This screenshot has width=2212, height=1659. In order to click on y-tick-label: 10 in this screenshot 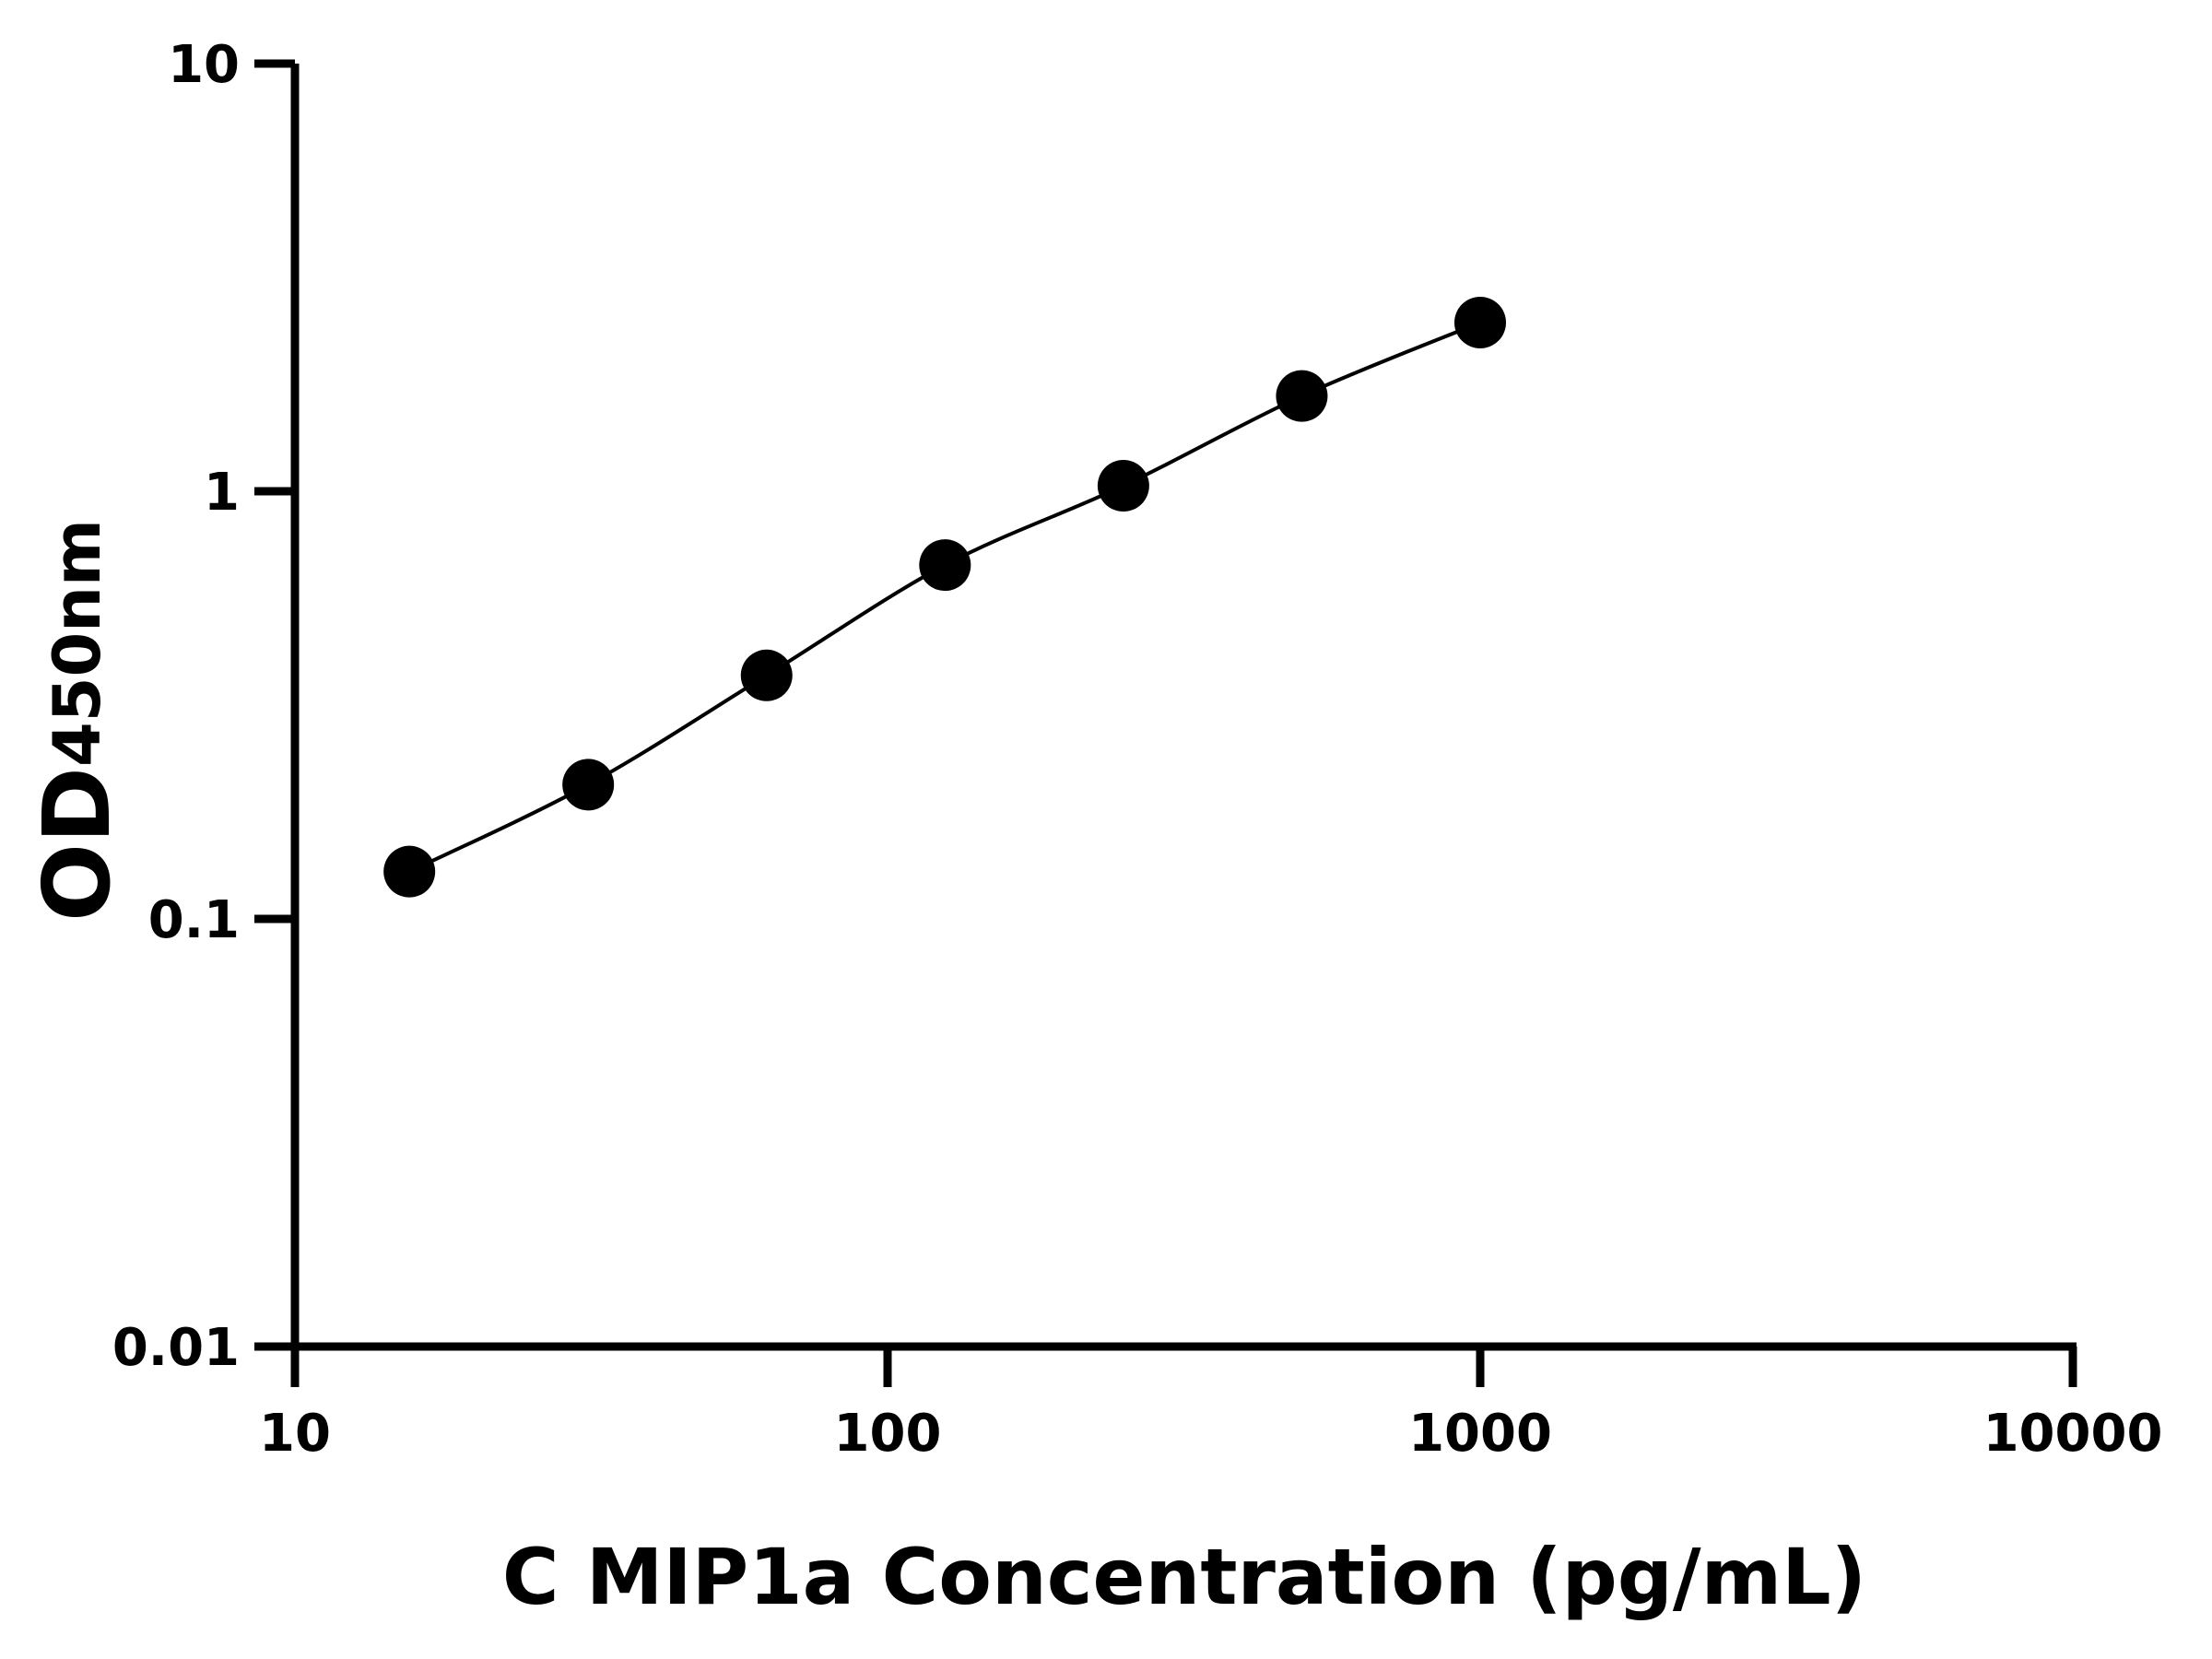, I will do `click(204, 65)`.